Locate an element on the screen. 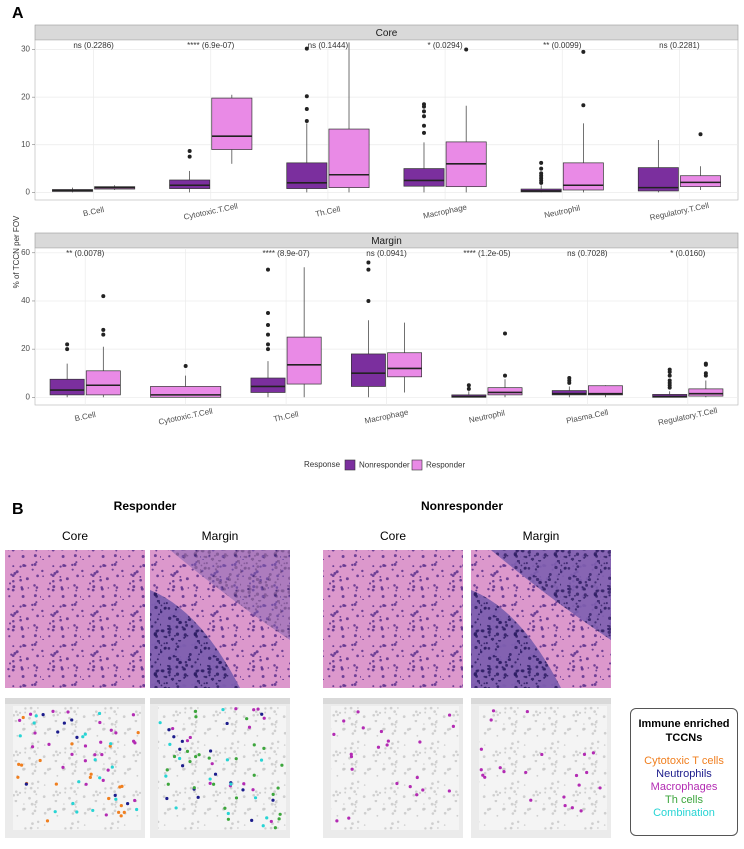 Image resolution: width=744 pixels, height=849 pixels. y-tick-label: 60 is located at coordinates (25, 252).